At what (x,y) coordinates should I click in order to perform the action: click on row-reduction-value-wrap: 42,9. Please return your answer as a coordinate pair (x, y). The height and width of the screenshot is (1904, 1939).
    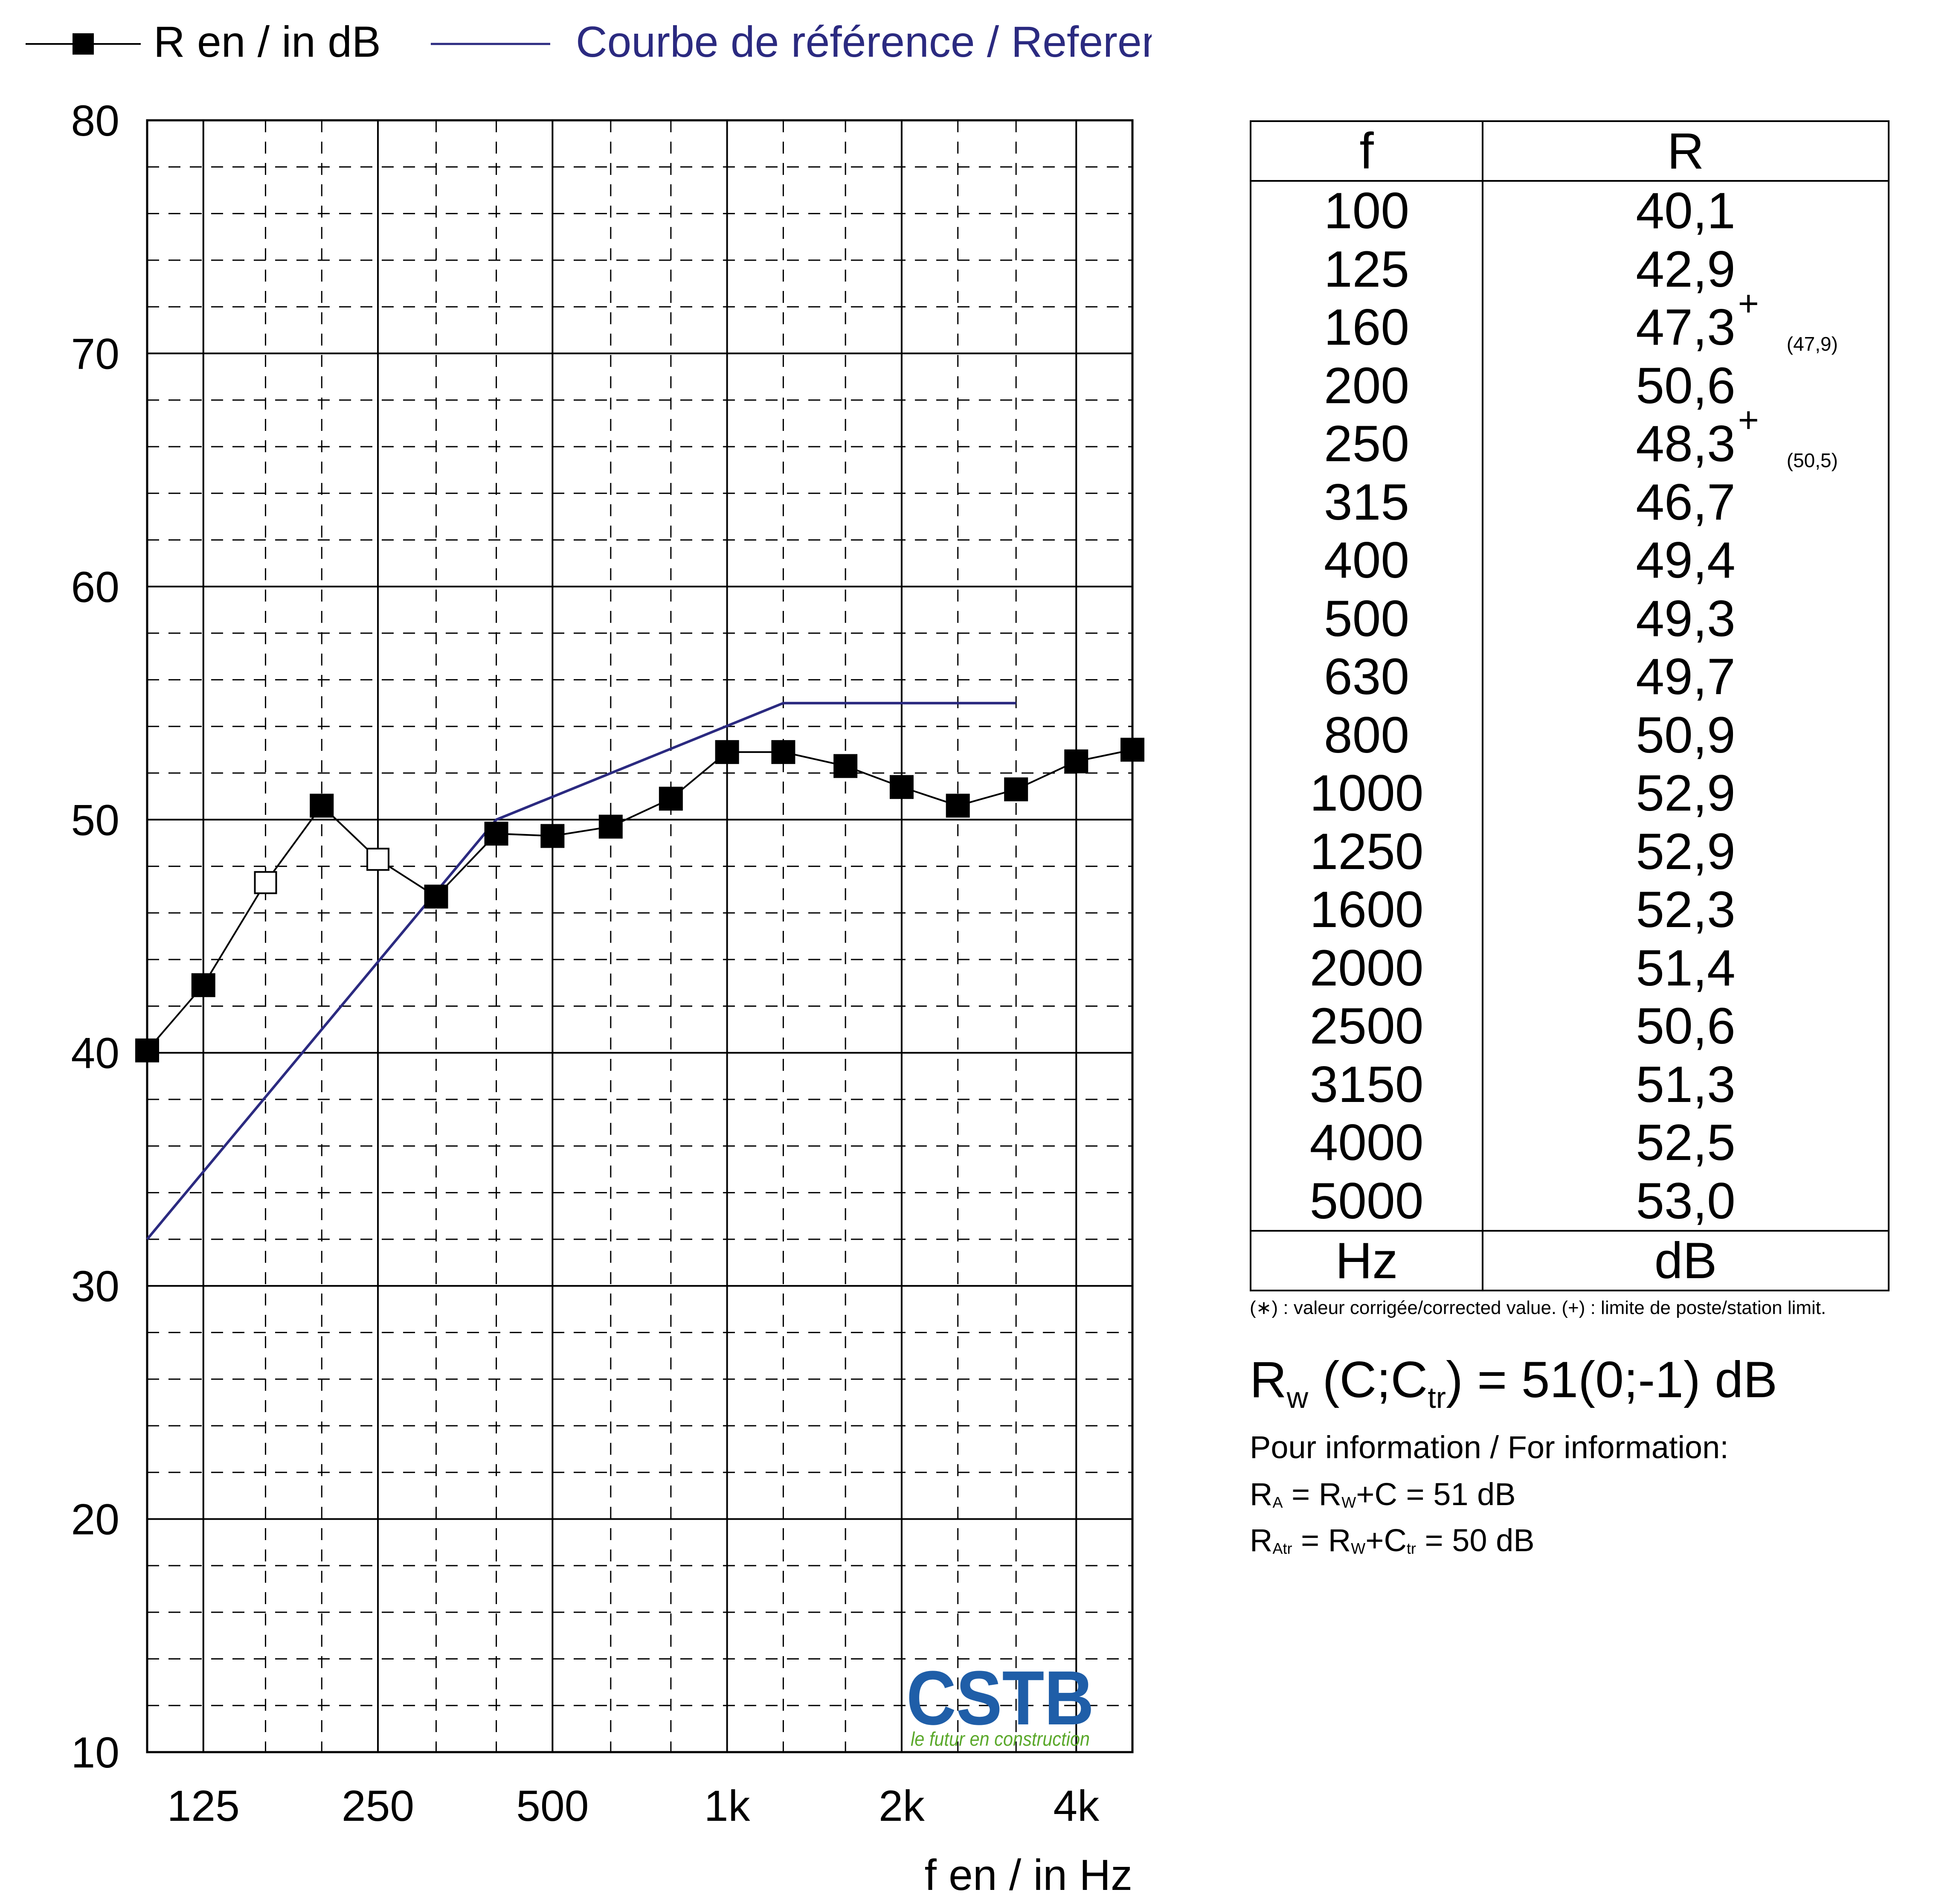
    Looking at the image, I should click on (1686, 269).